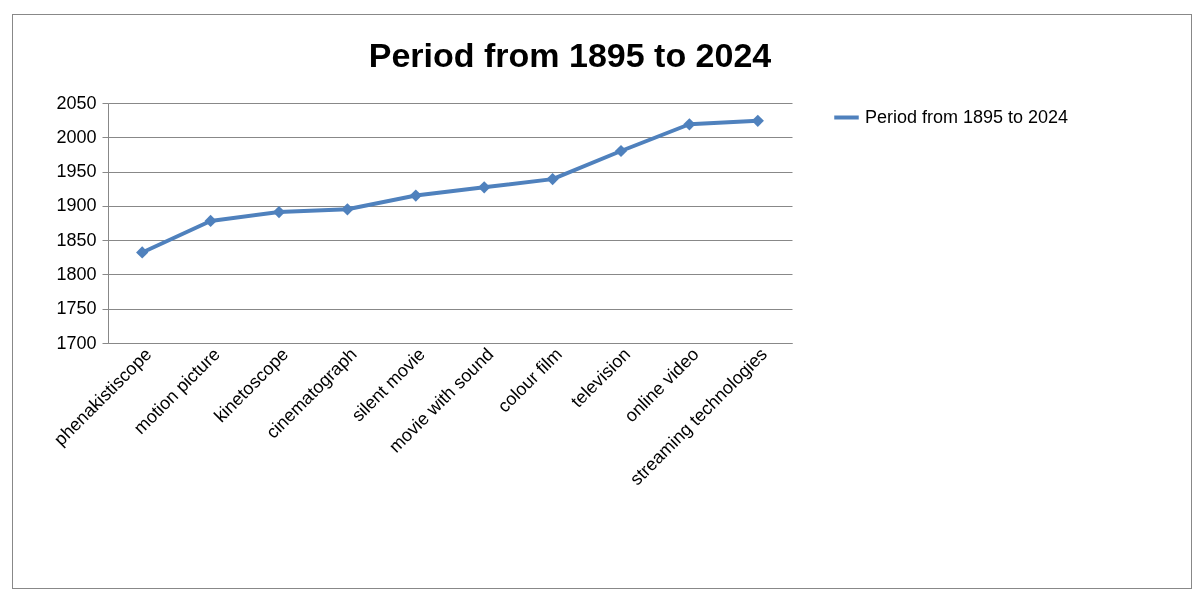 Image resolution: width=1197 pixels, height=594 pixels. What do you see at coordinates (76, 205) in the screenshot?
I see `y-tick-label: 1900` at bounding box center [76, 205].